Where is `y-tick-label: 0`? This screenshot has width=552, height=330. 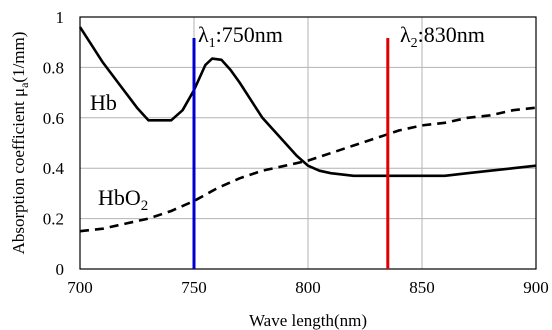
y-tick-label: 0 is located at coordinates (60, 269).